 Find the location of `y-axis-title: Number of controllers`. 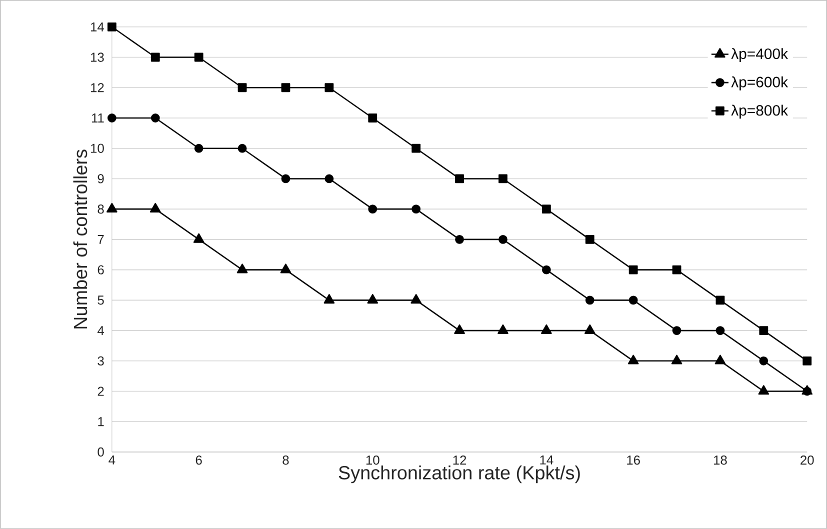

y-axis-title: Number of controllers is located at coordinates (80, 239).